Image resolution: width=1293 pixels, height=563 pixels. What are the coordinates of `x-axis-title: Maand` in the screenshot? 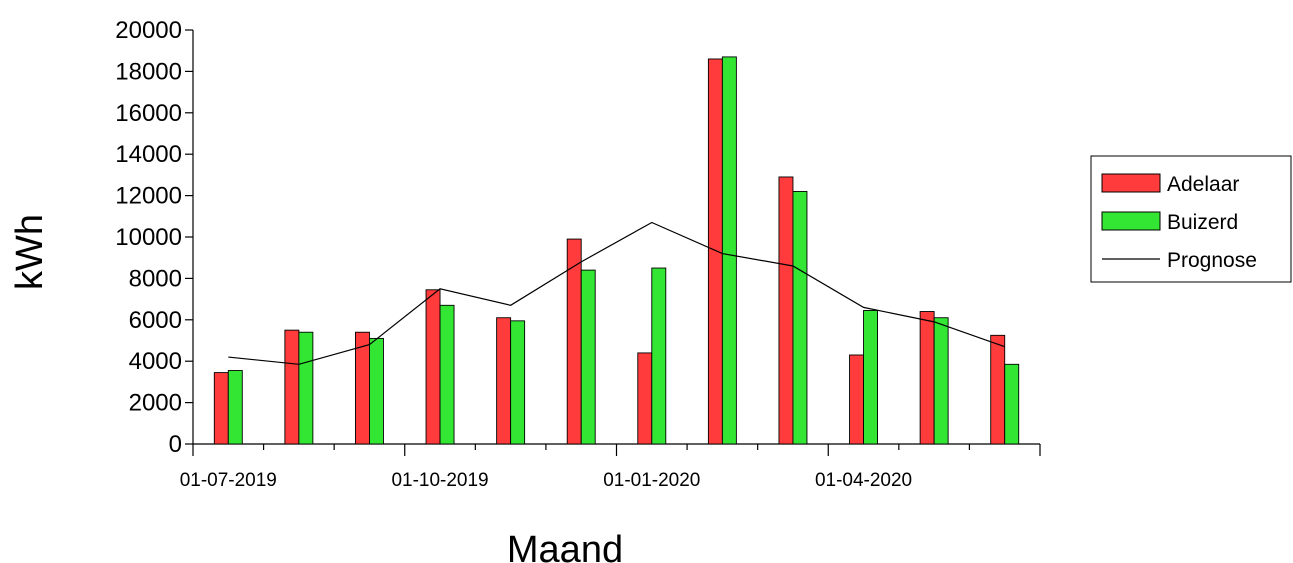 It's located at (565, 546).